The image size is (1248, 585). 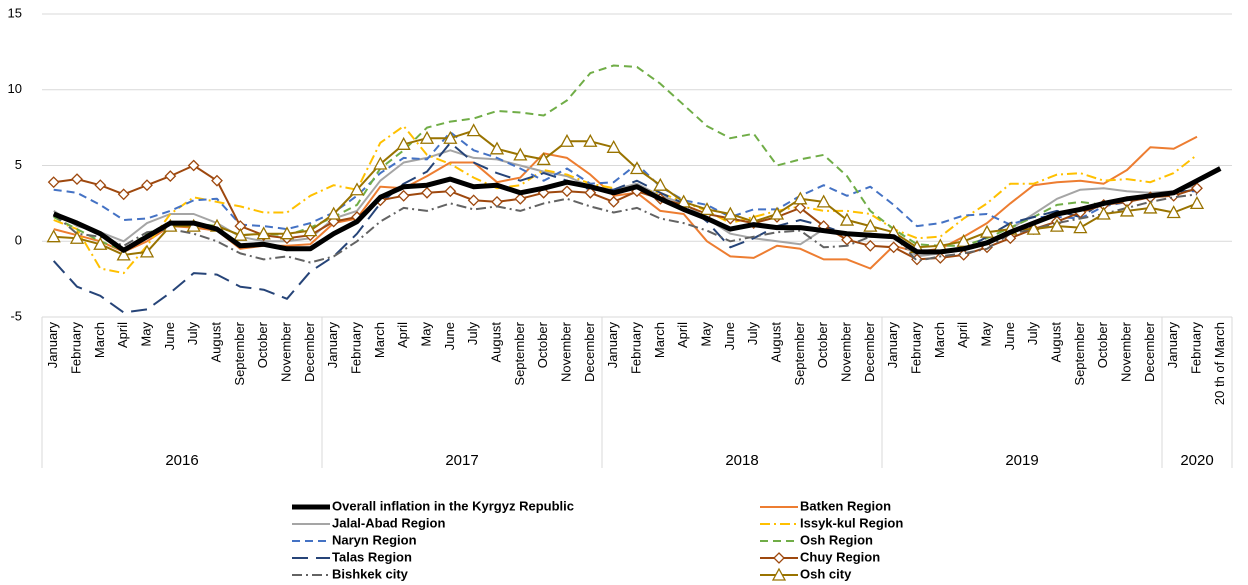 What do you see at coordinates (637, 210) in the screenshot?
I see `series-line` at bounding box center [637, 210].